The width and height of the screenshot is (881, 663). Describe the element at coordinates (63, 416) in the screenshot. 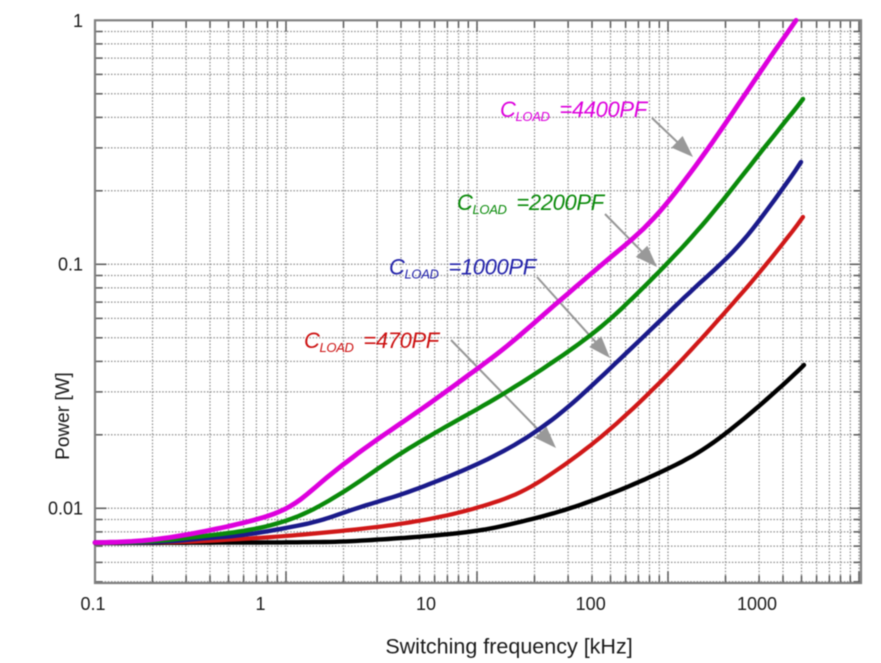

I see `svg-text: Power [W]` at that location.